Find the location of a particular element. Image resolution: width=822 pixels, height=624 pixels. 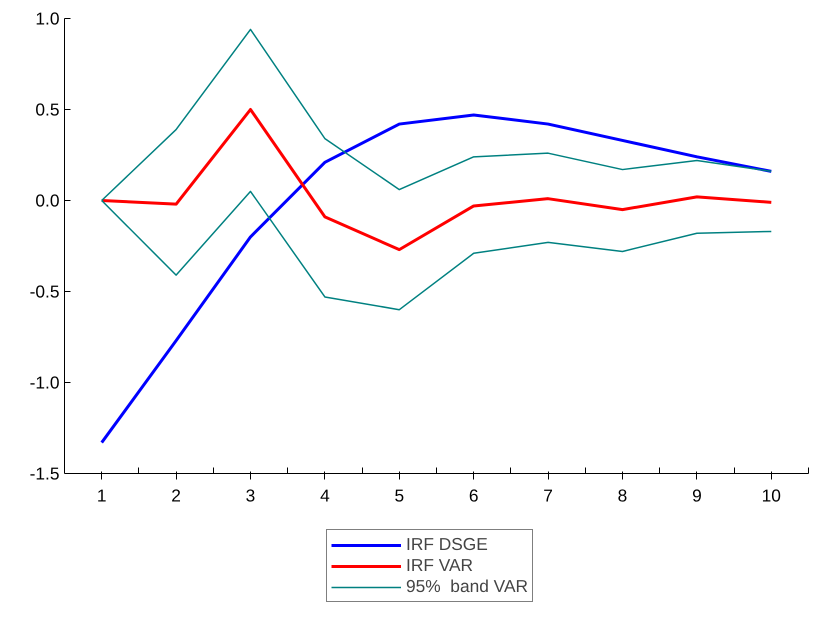

x-tick-label: 2 is located at coordinates (176, 496).